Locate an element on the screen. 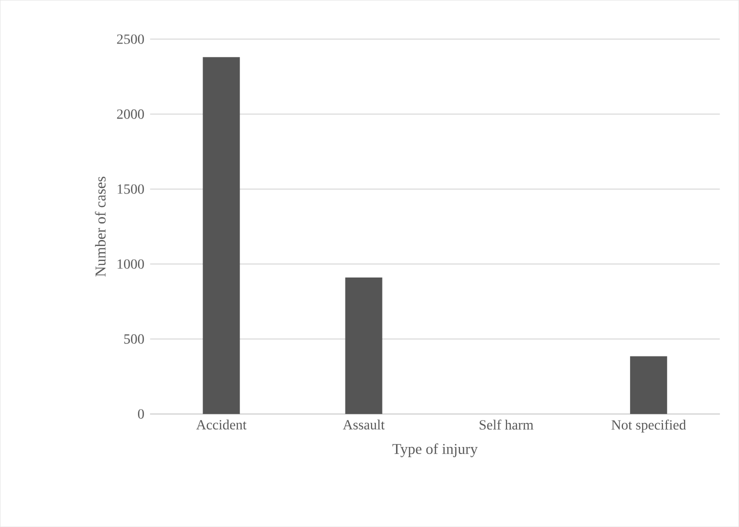  y-tick-label: 500 is located at coordinates (134, 339).